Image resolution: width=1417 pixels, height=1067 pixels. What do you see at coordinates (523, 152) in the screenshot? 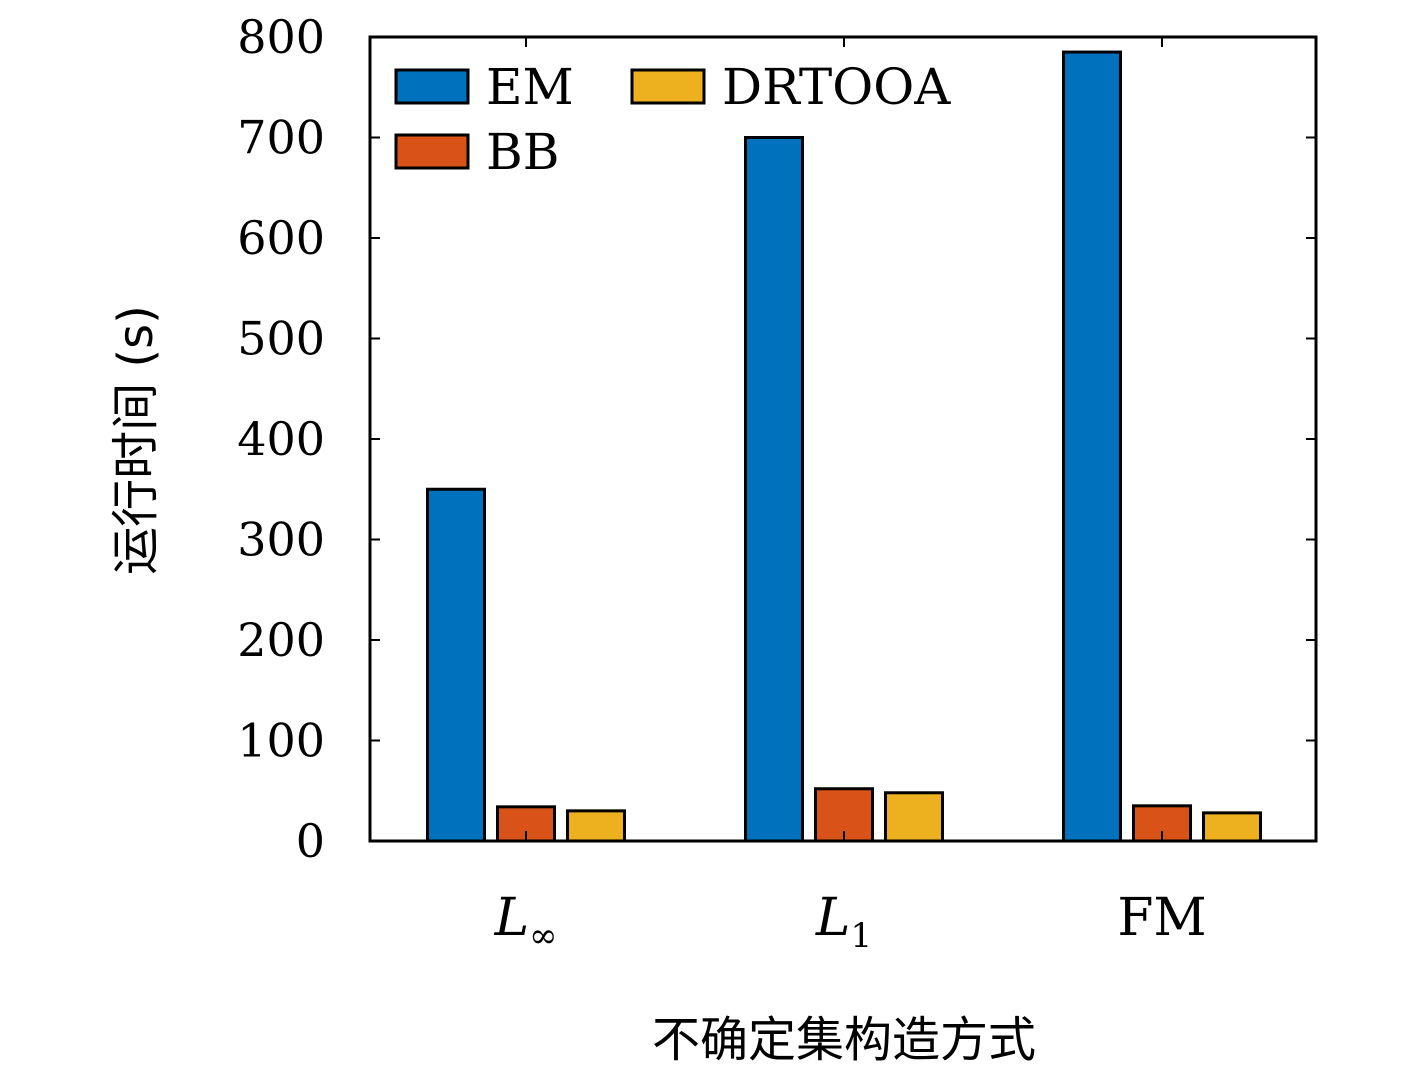
I see `legend-label-bb: BB` at bounding box center [523, 152].